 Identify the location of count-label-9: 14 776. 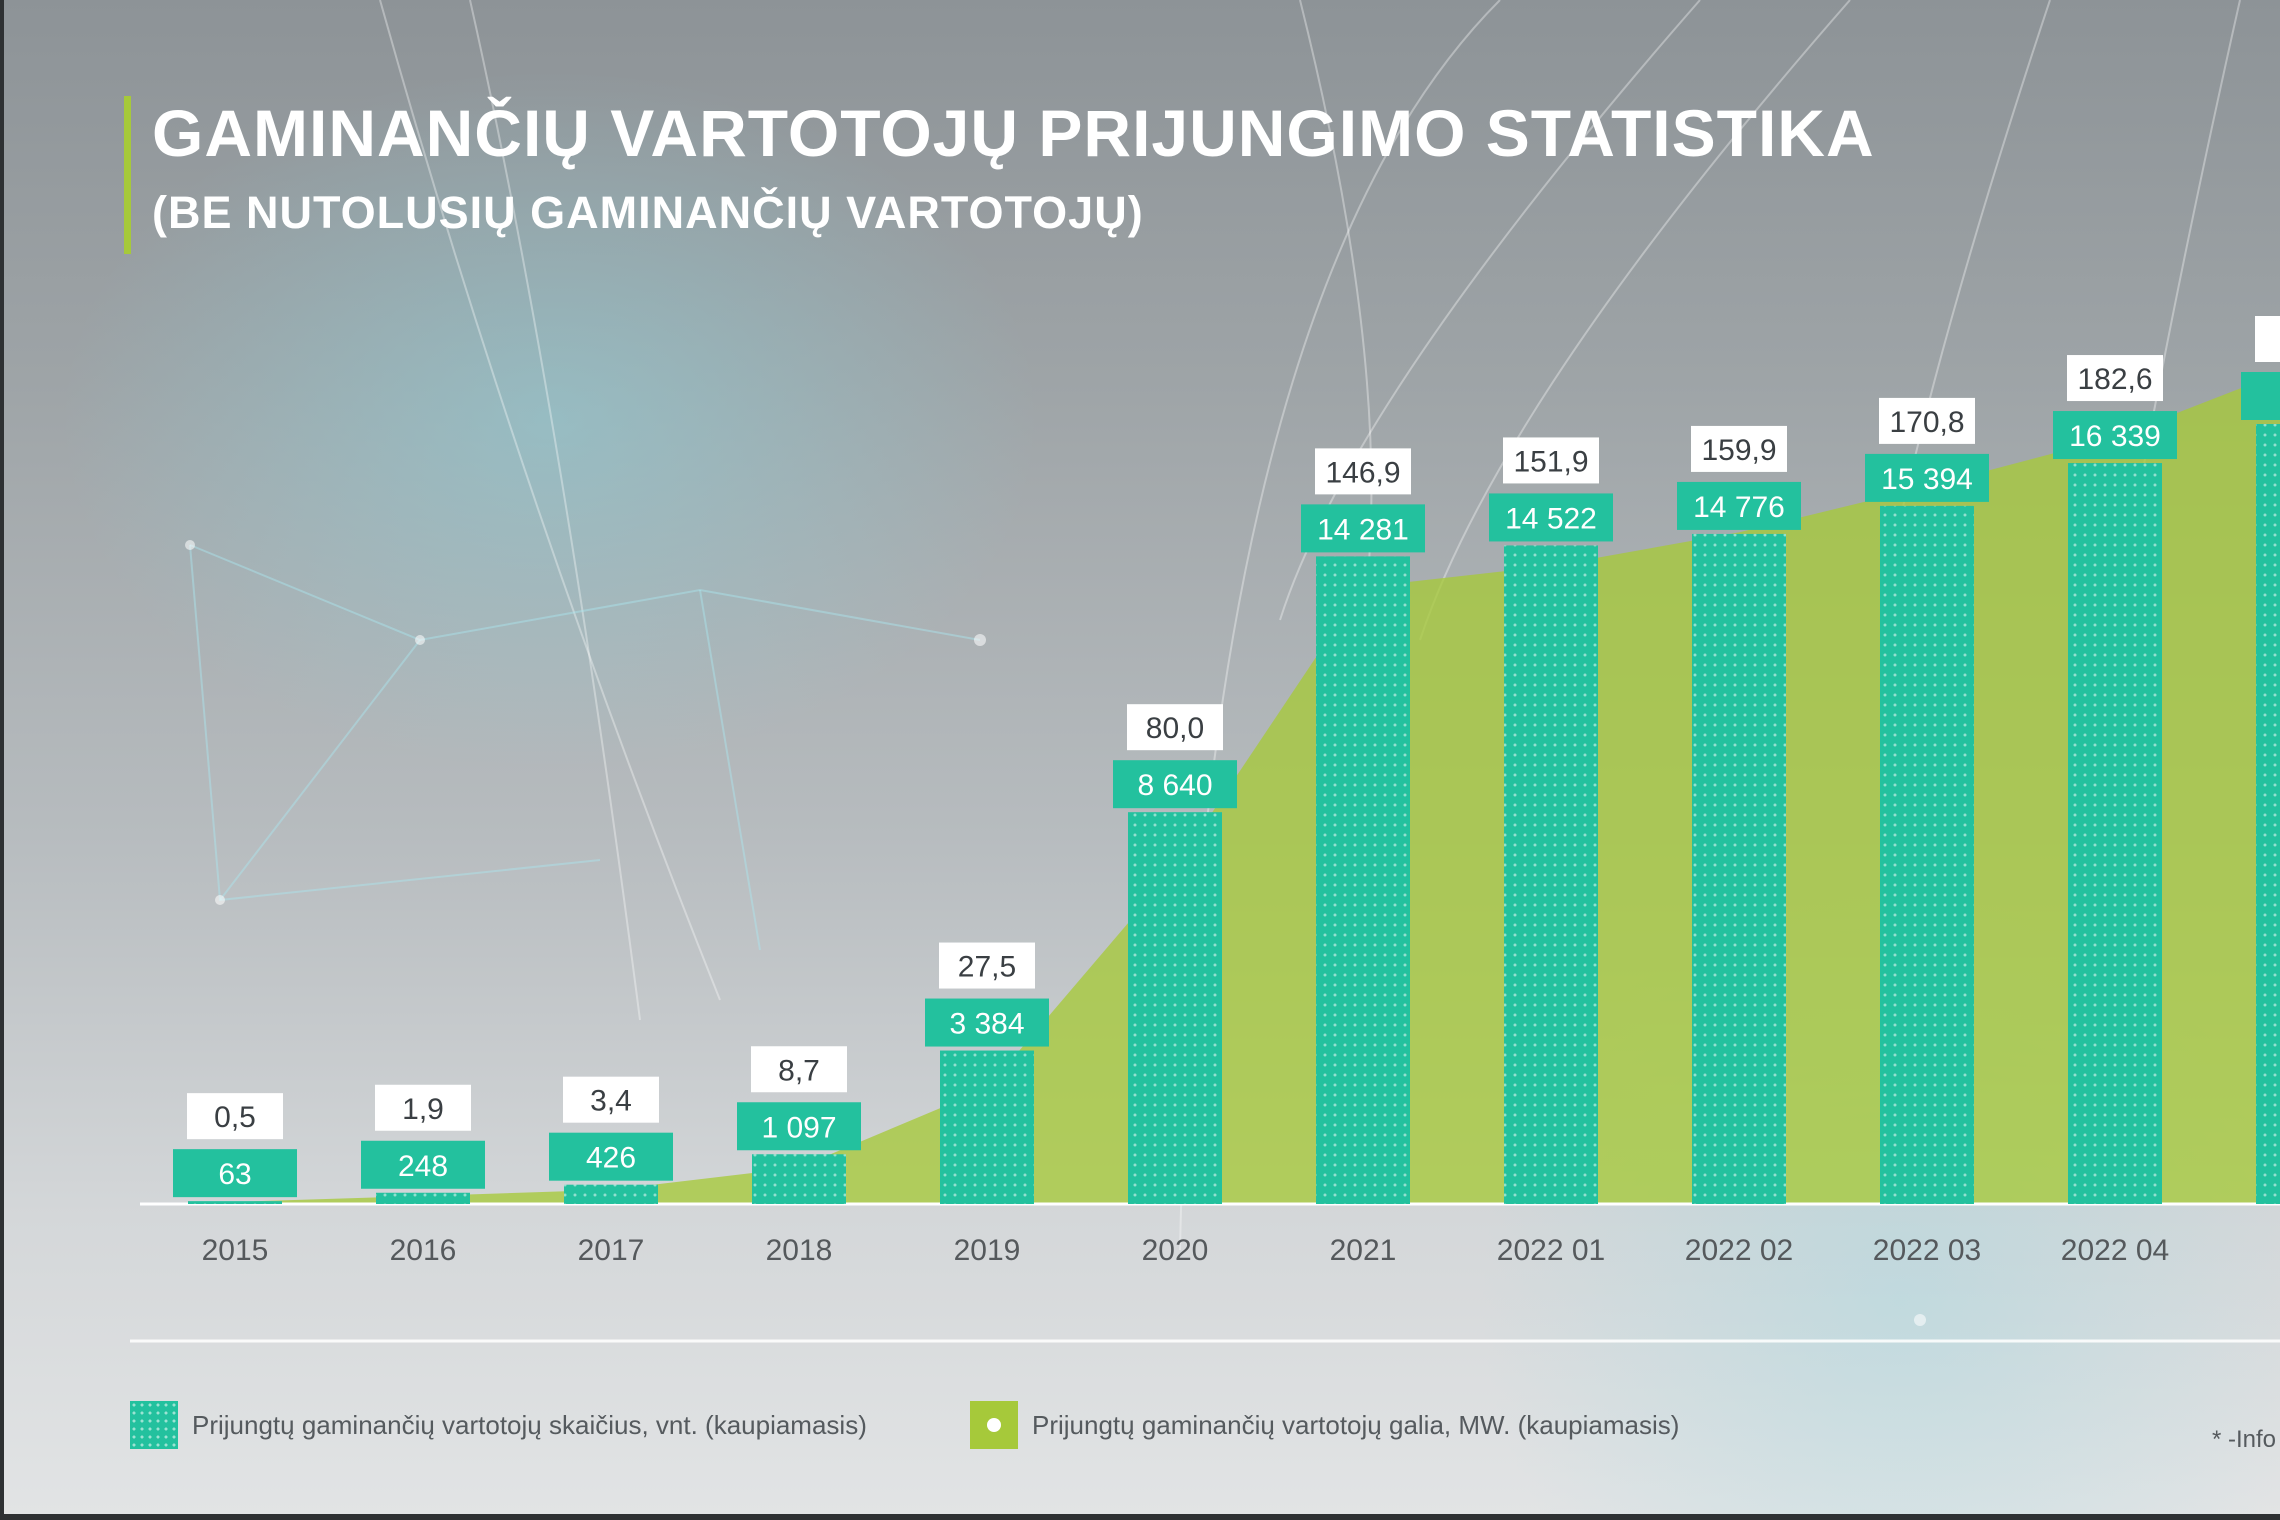
(1739, 507).